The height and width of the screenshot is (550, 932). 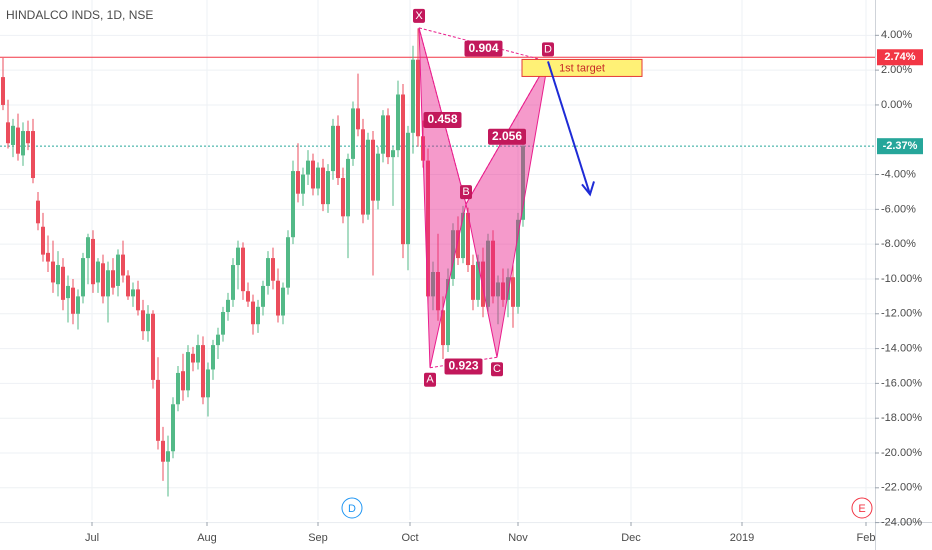 I want to click on y-tick-label: -16.00%, so click(x=901, y=383).